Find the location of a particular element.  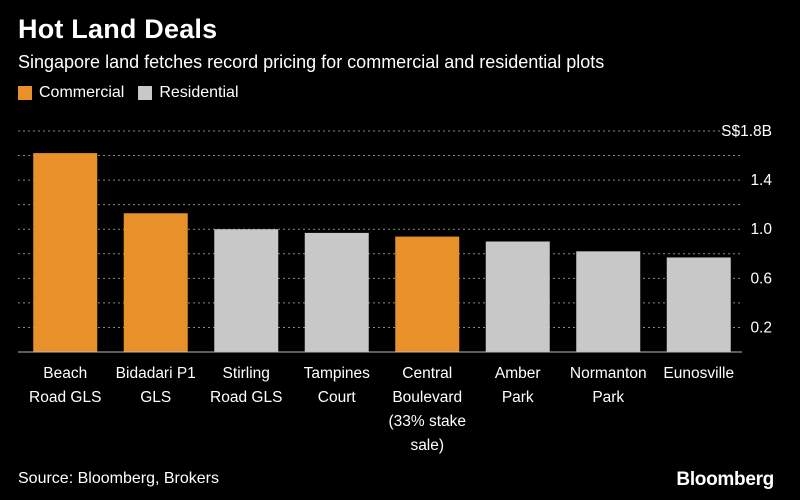

x-tick-label: Tampines is located at coordinates (337, 373).